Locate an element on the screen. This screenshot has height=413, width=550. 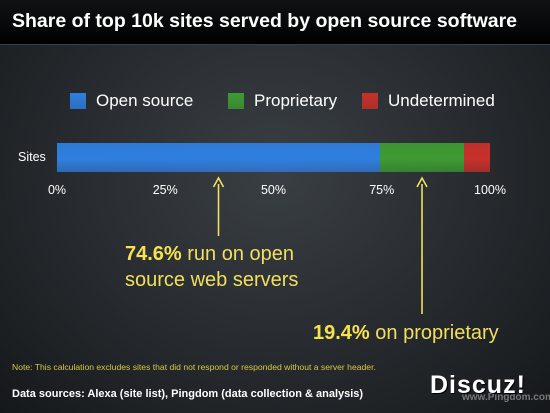
watermark-logo: Discuz! is located at coordinates (478, 385).